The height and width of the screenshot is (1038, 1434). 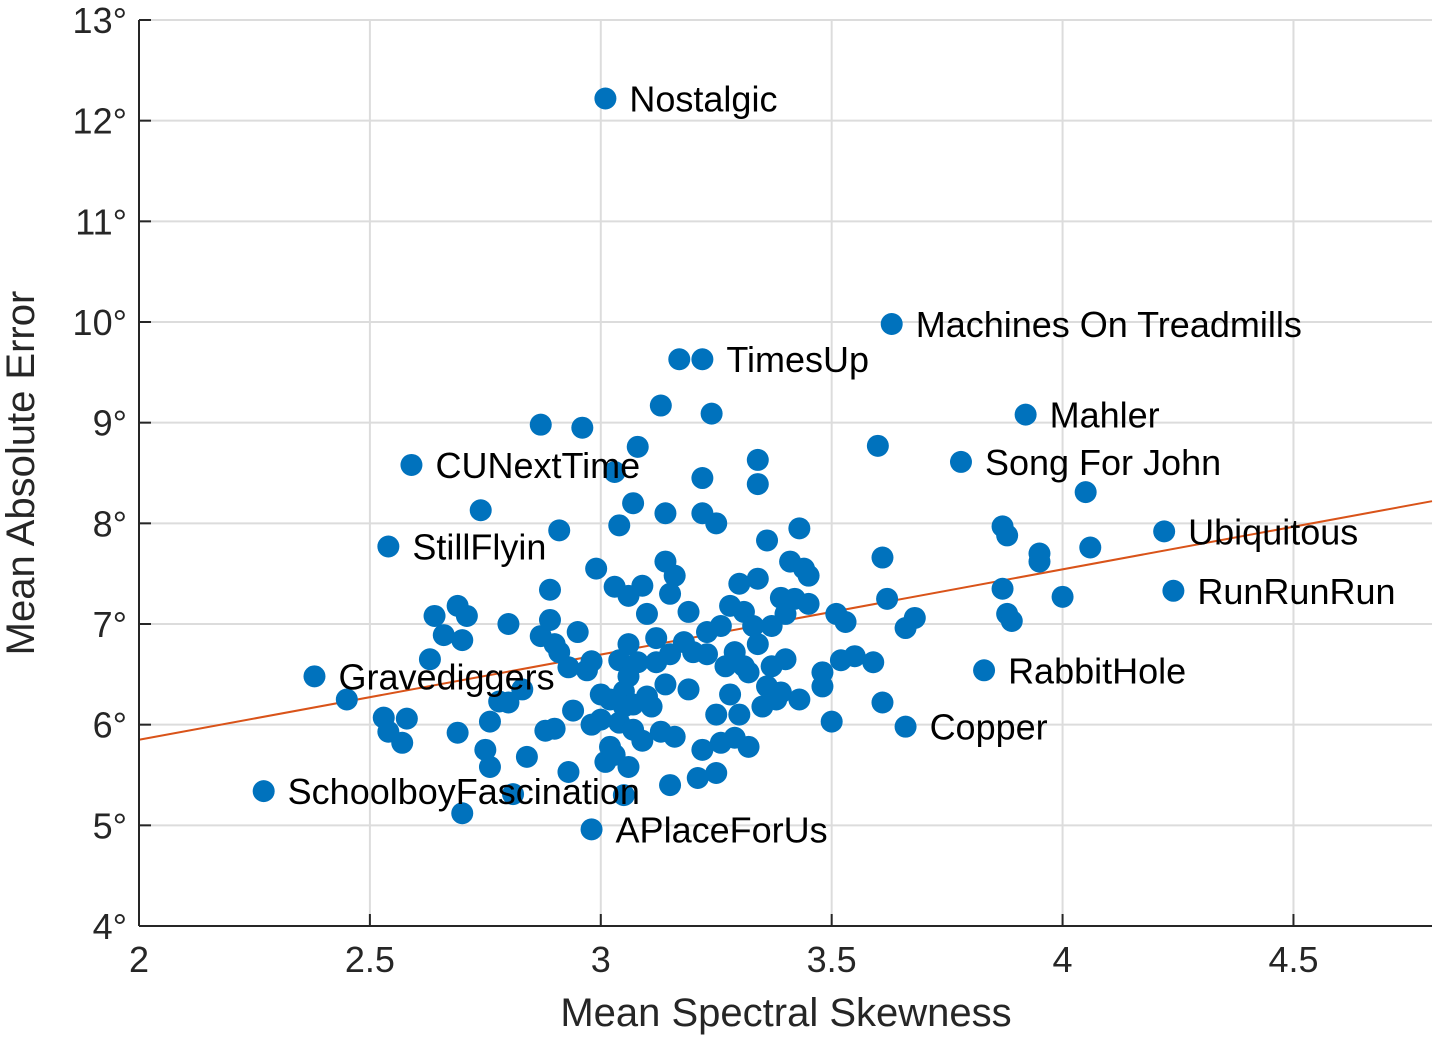 What do you see at coordinates (370, 959) in the screenshot?
I see `x-tick-label: 2.5` at bounding box center [370, 959].